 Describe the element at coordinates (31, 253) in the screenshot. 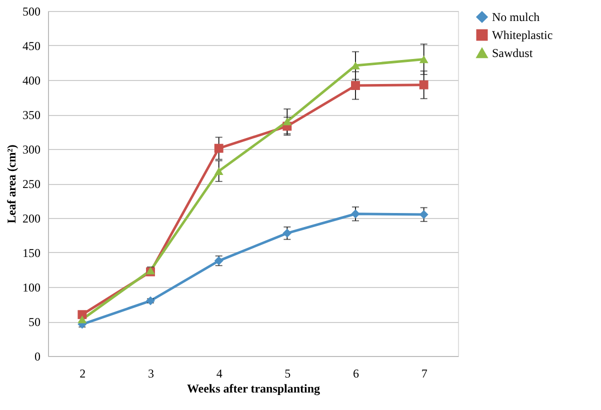

I see `y-tick-label: 150` at that location.